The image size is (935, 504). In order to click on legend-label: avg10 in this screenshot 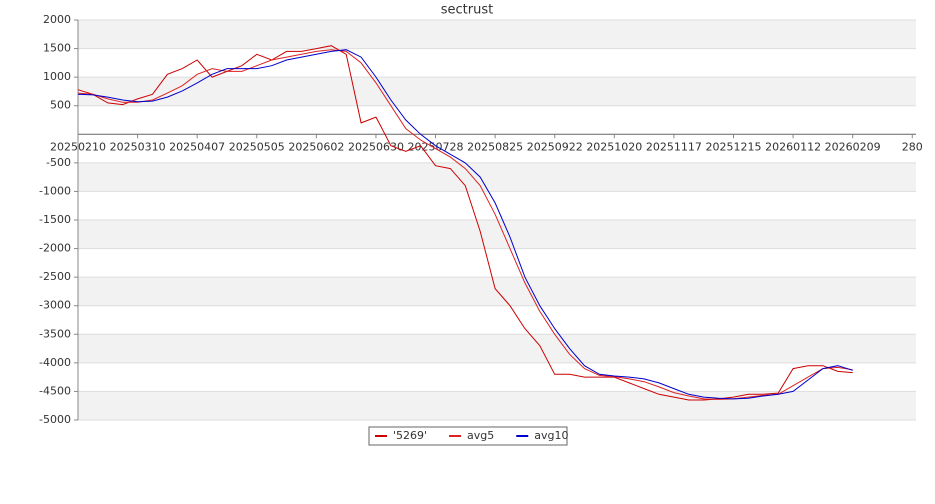, I will do `click(551, 435)`.